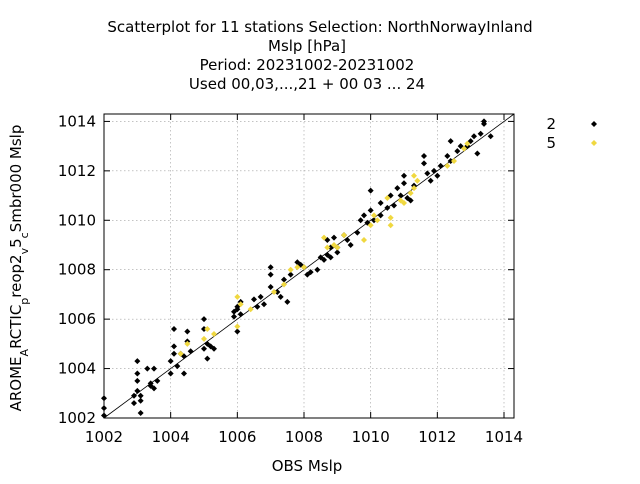 This screenshot has height=484, width=640. What do you see at coordinates (77, 369) in the screenshot?
I see `y-tick-label: 1004` at bounding box center [77, 369].